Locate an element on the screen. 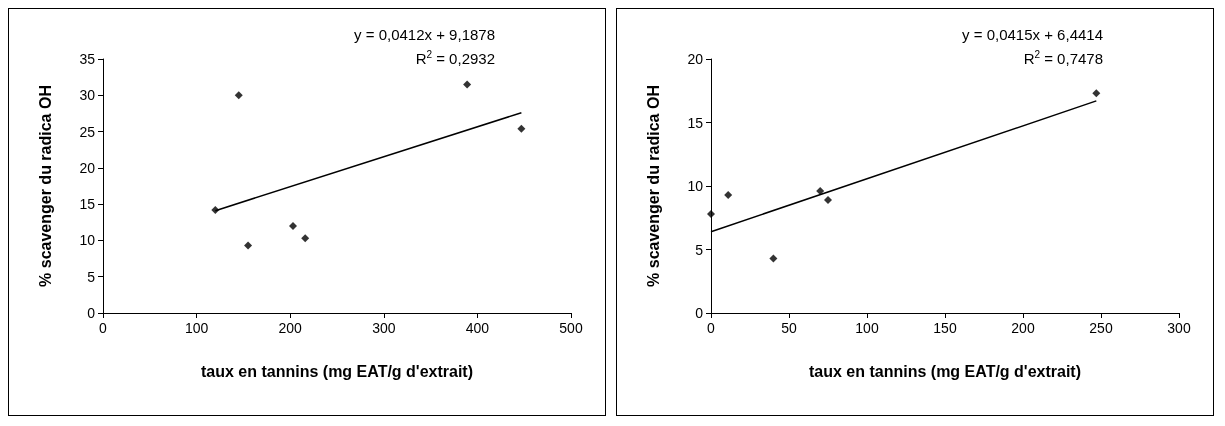 The width and height of the screenshot is (1225, 426). x-tick-label: 150 is located at coordinates (945, 328).